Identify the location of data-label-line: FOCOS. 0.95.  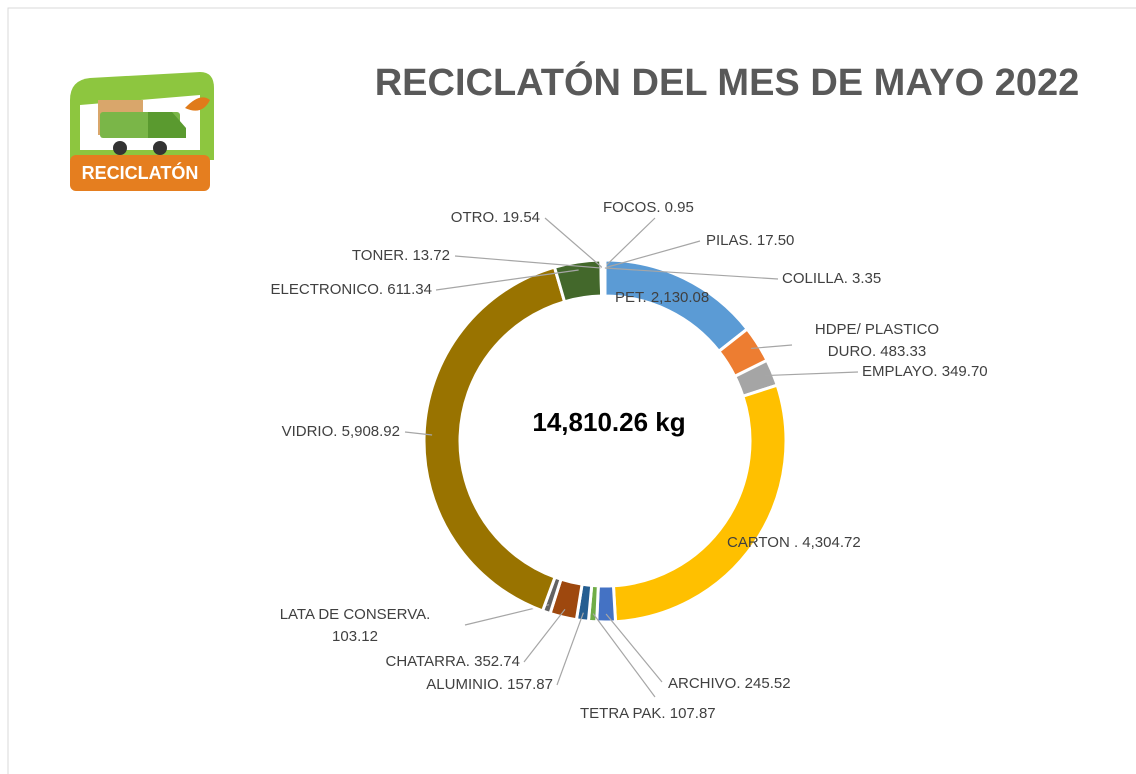
(648, 207).